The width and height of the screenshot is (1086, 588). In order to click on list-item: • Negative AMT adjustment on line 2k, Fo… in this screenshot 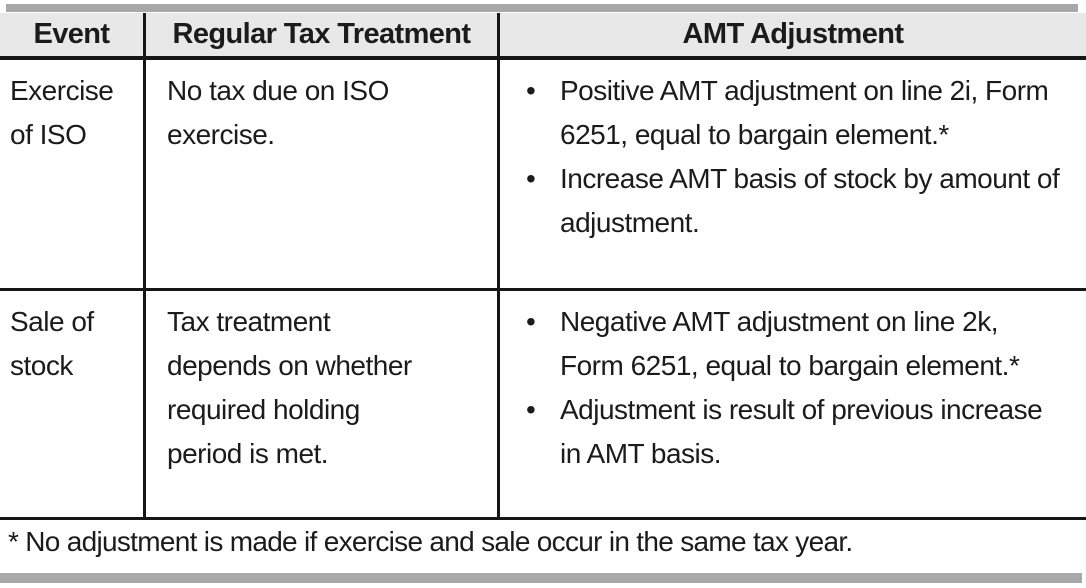, I will do `click(803, 344)`.